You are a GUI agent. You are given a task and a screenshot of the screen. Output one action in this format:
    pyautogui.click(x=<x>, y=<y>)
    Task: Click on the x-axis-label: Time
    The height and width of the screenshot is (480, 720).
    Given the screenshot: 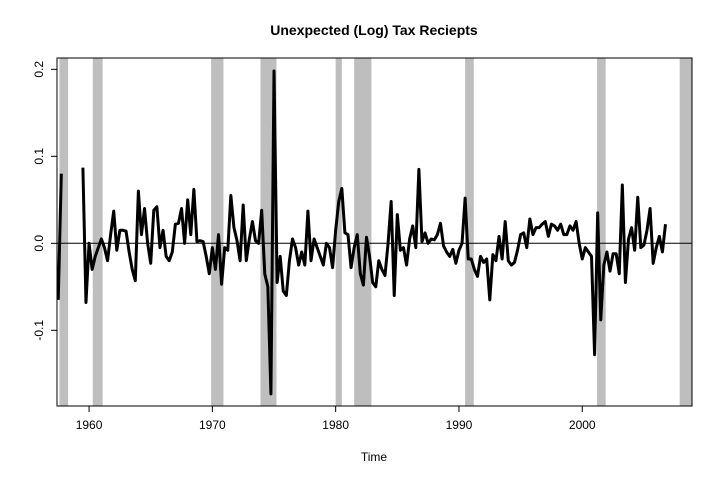 What is the action you would take?
    pyautogui.click(x=374, y=457)
    